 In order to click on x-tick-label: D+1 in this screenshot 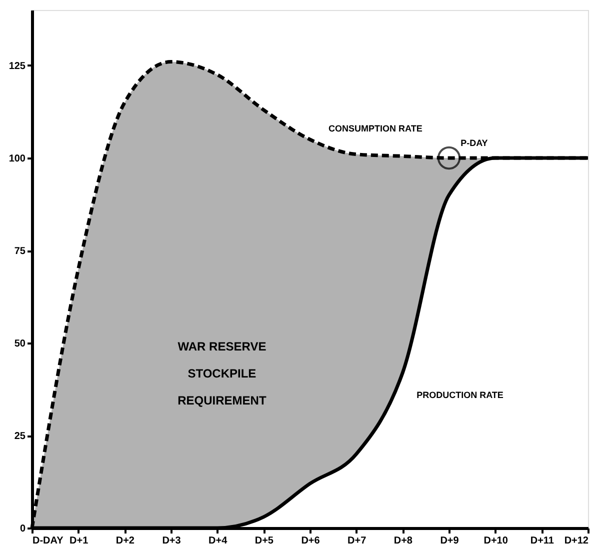, I will do `click(79, 541)`.